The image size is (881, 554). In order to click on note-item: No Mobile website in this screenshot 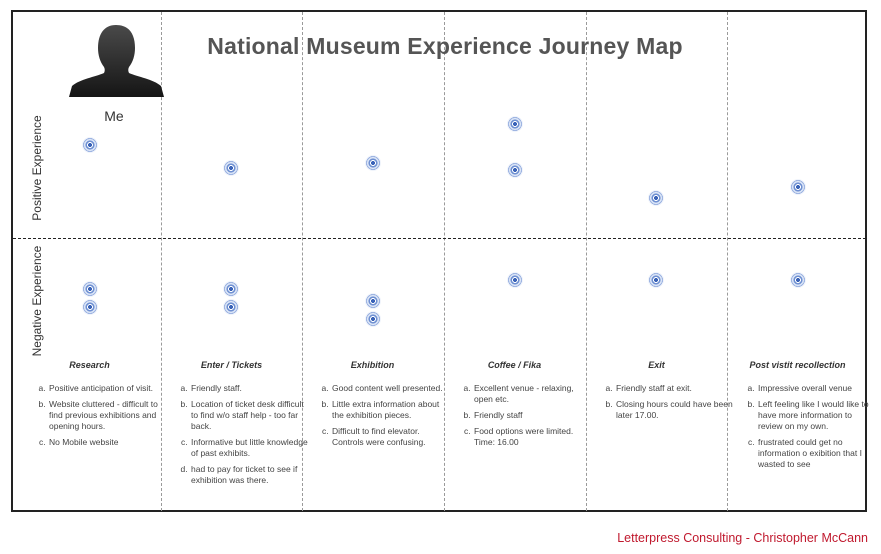, I will do `click(108, 442)`.